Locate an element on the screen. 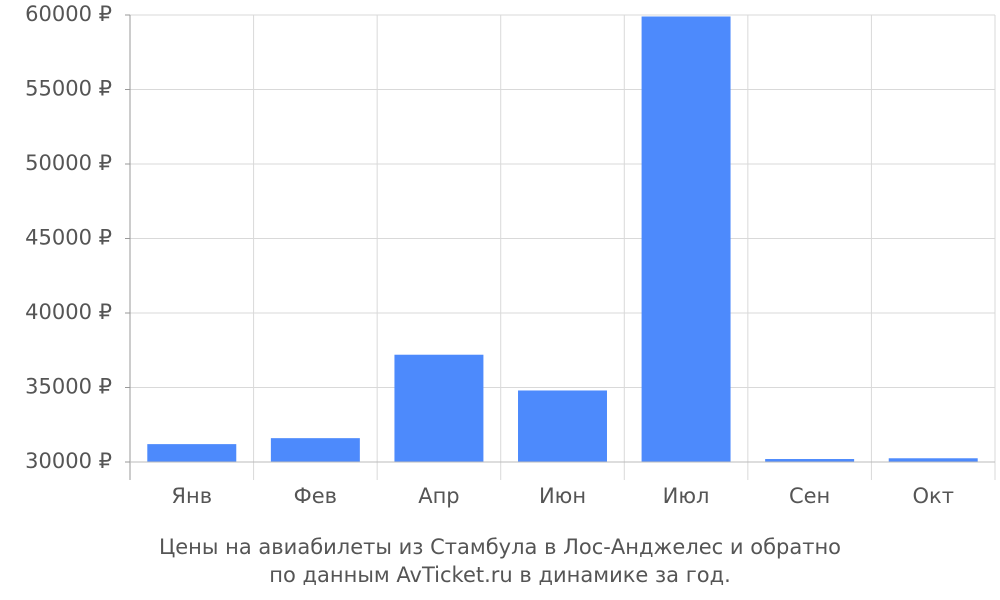  y-tick-label: 55000 ₽ is located at coordinates (68, 89).